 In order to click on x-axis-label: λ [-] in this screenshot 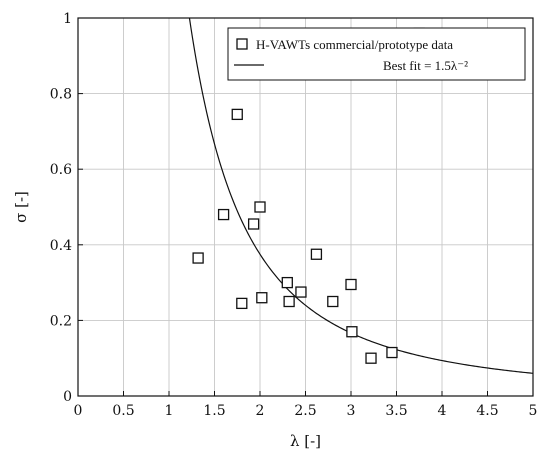, I will do `click(305, 441)`.